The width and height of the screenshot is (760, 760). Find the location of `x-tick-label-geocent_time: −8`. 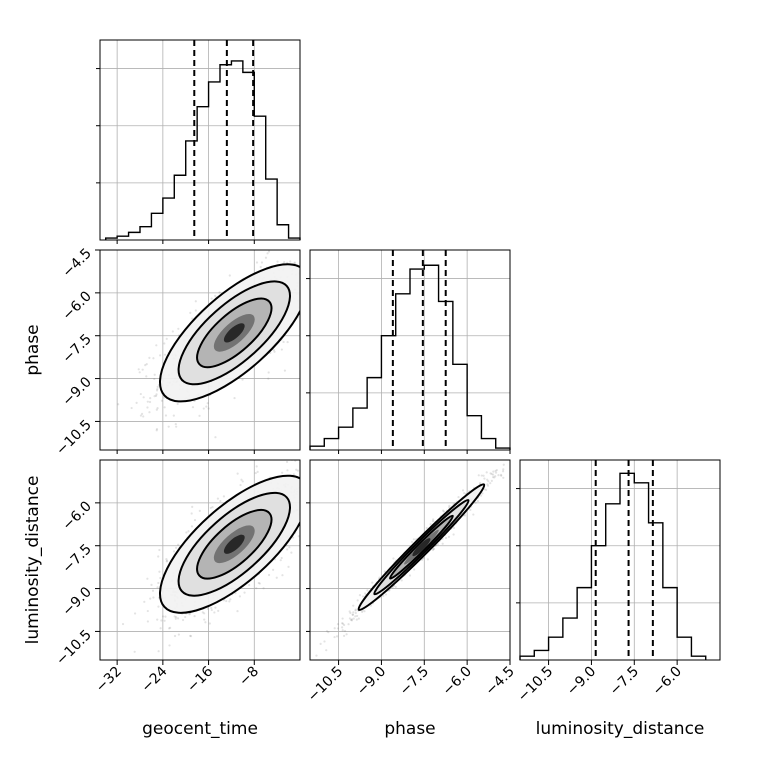

x-tick-label-geocent_time: −8 is located at coordinates (249, 677).